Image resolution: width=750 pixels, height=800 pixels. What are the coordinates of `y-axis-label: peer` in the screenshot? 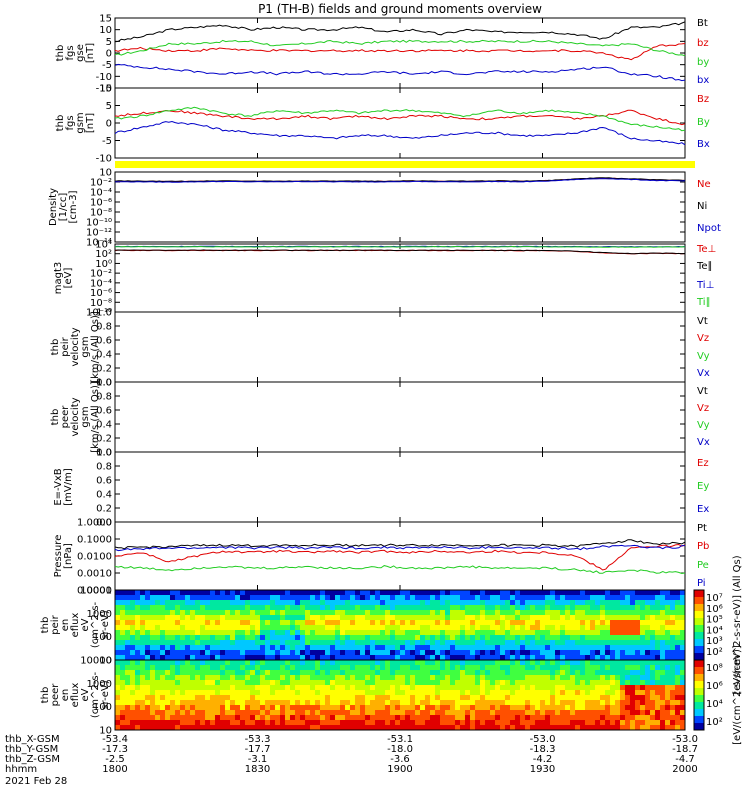 It's located at (65, 417).